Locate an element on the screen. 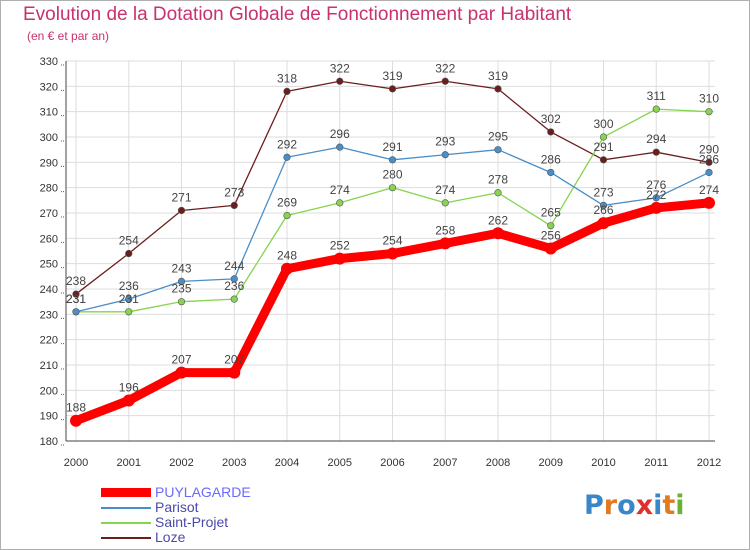  legend-label: Loze is located at coordinates (170, 537).